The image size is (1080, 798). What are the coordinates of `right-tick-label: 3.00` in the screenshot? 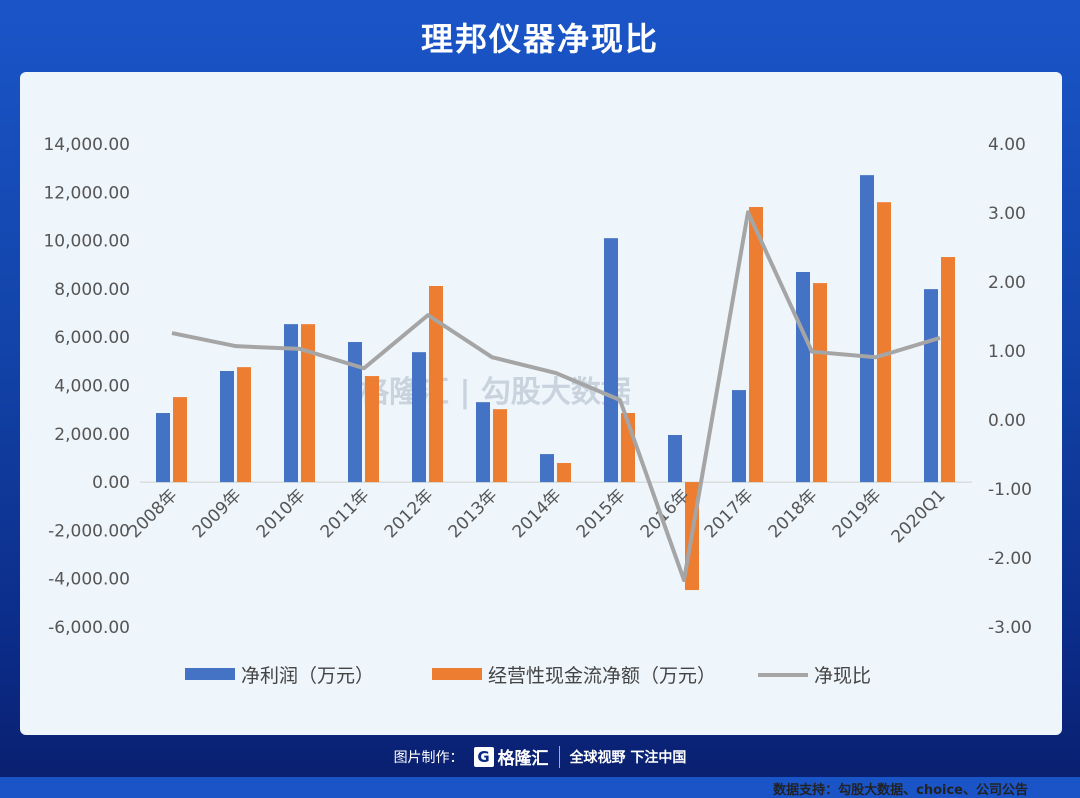 It's located at (1007, 214).